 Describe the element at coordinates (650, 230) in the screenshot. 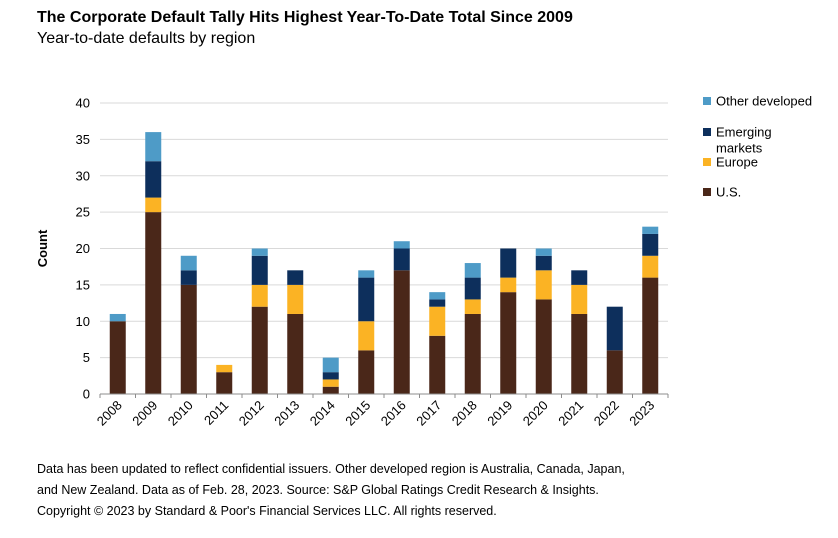

I see `bar-2023-other-developed` at that location.